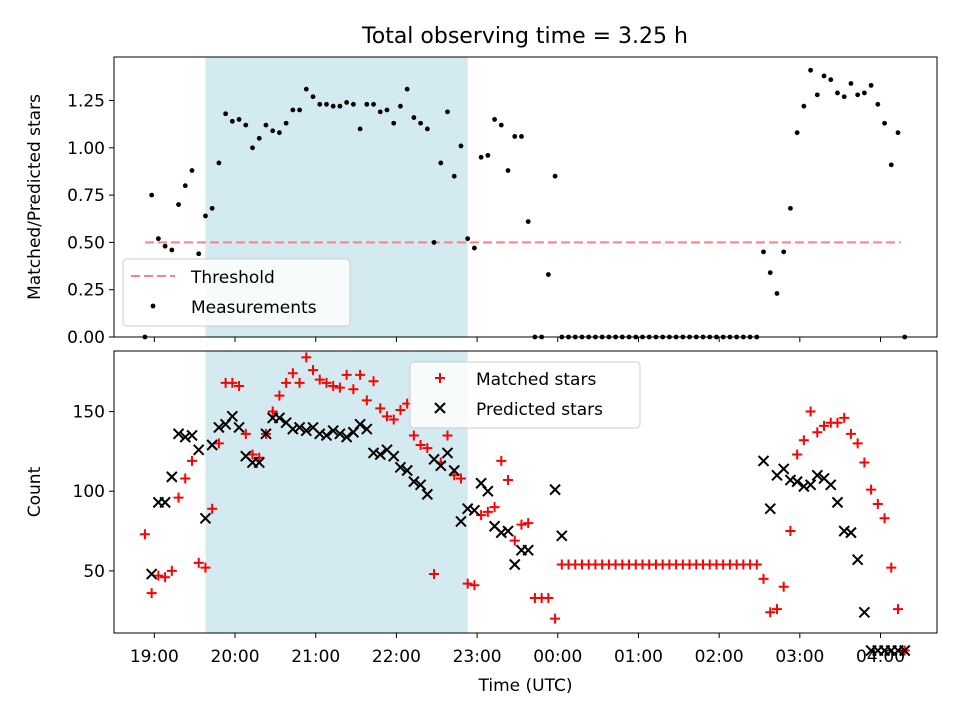  What do you see at coordinates (86, 149) in the screenshot?
I see `chart0-ytick-label: 1.00` at bounding box center [86, 149].